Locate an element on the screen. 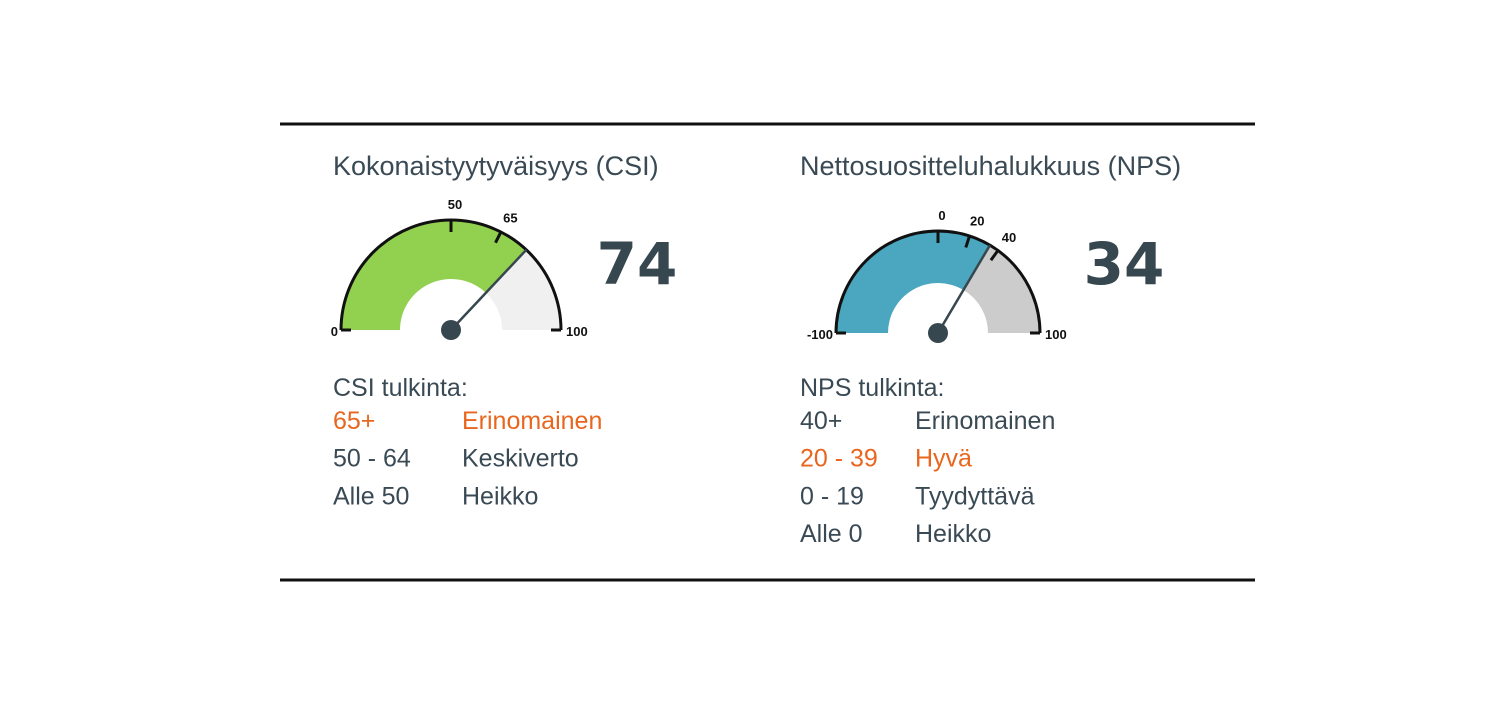 This screenshot has height=705, width=1504. range: 65+ is located at coordinates (354, 421).